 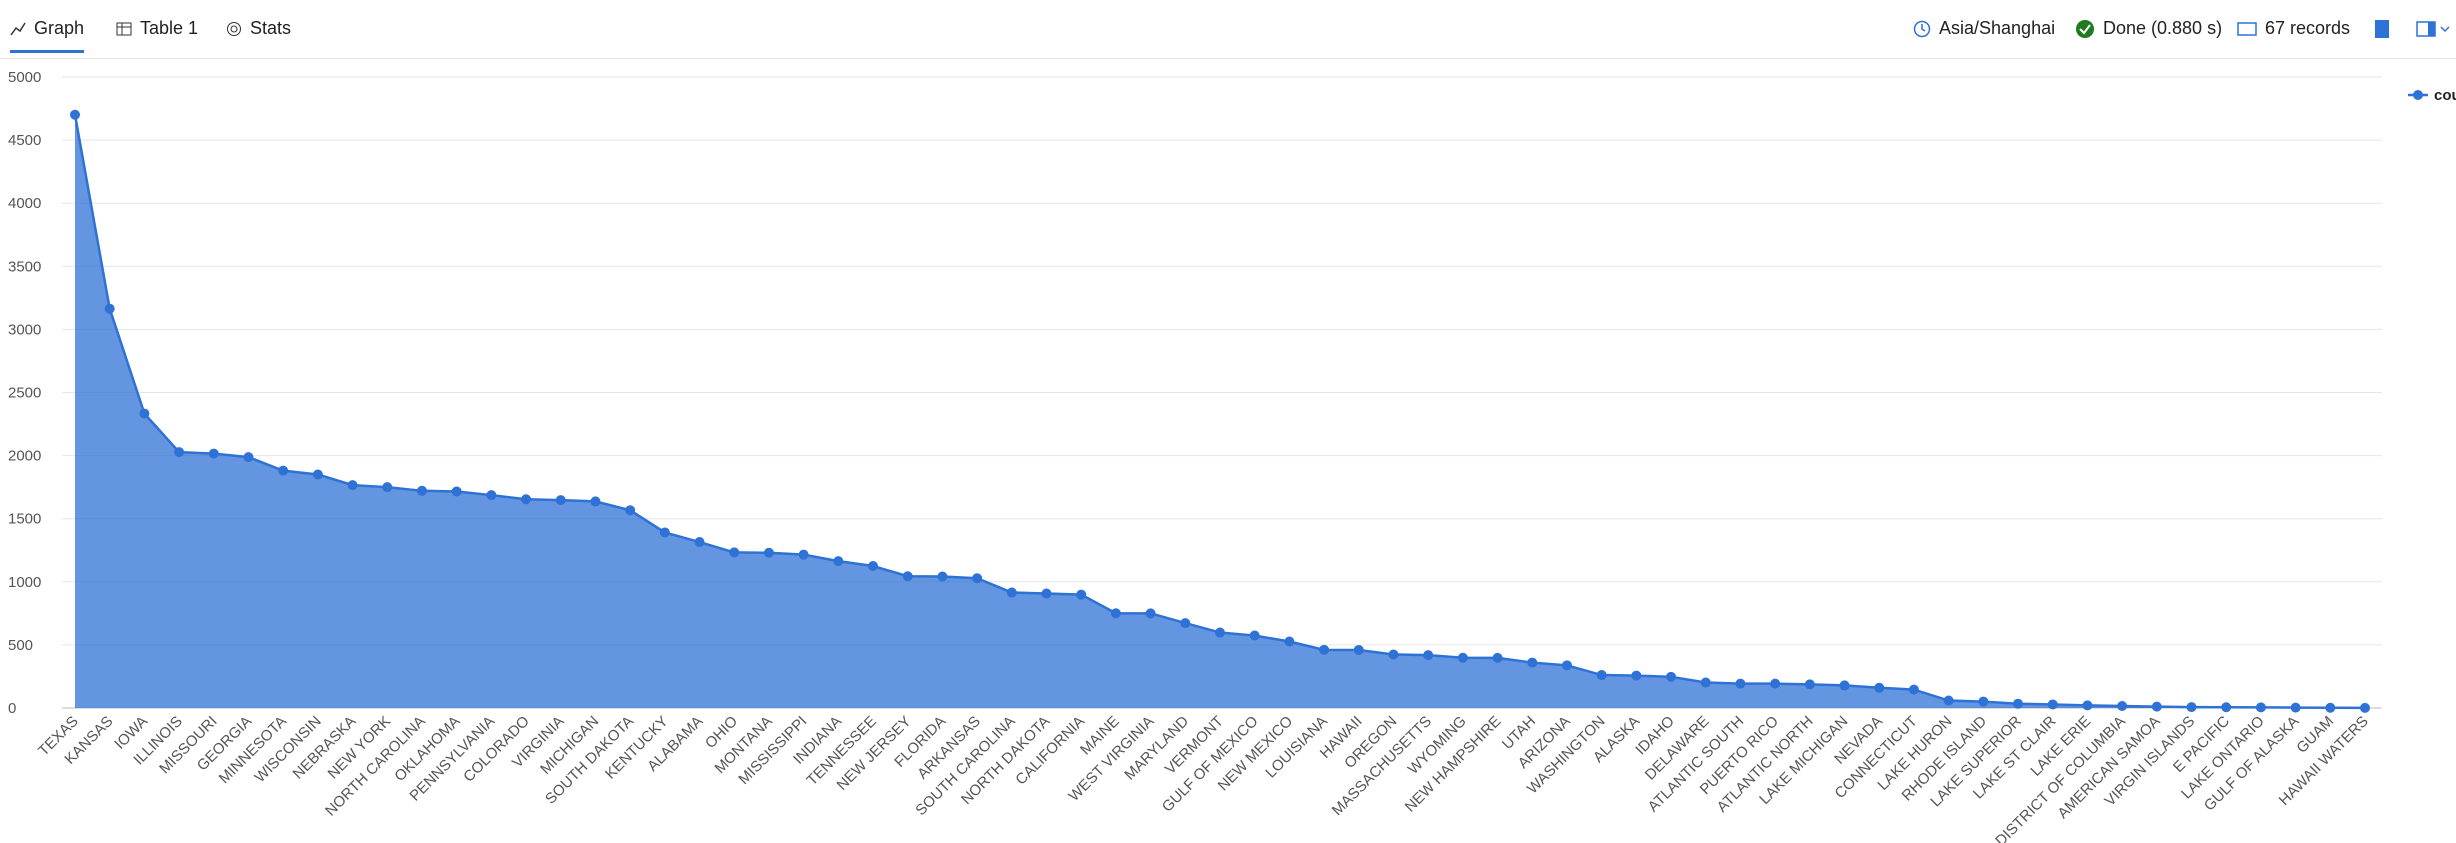 What do you see at coordinates (2308, 28) in the screenshot?
I see `records-label: 67 records` at bounding box center [2308, 28].